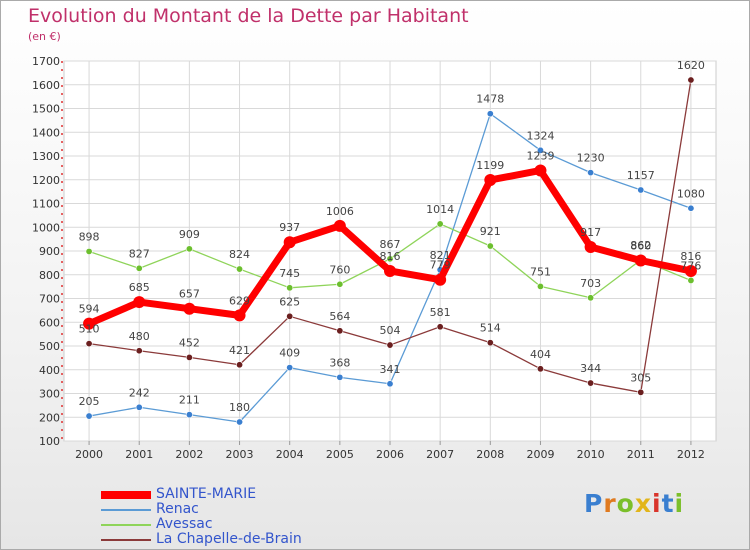  I want to click on data-label-avessac: 827, so click(139, 253).